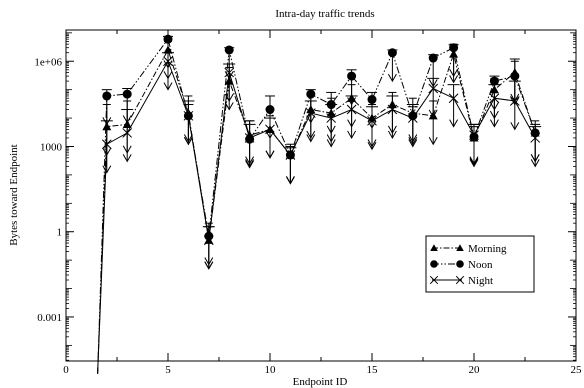 This screenshot has height=388, width=584. Describe the element at coordinates (66, 370) in the screenshot. I see `x-tick-label: 0` at that location.